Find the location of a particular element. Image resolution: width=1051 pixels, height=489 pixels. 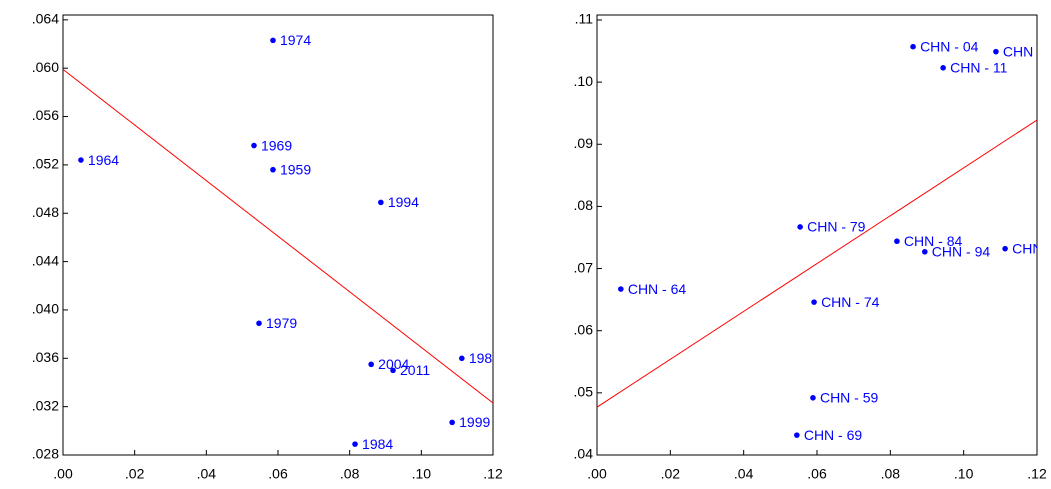

point-label: CHN - 89 is located at coordinates (1031, 248).